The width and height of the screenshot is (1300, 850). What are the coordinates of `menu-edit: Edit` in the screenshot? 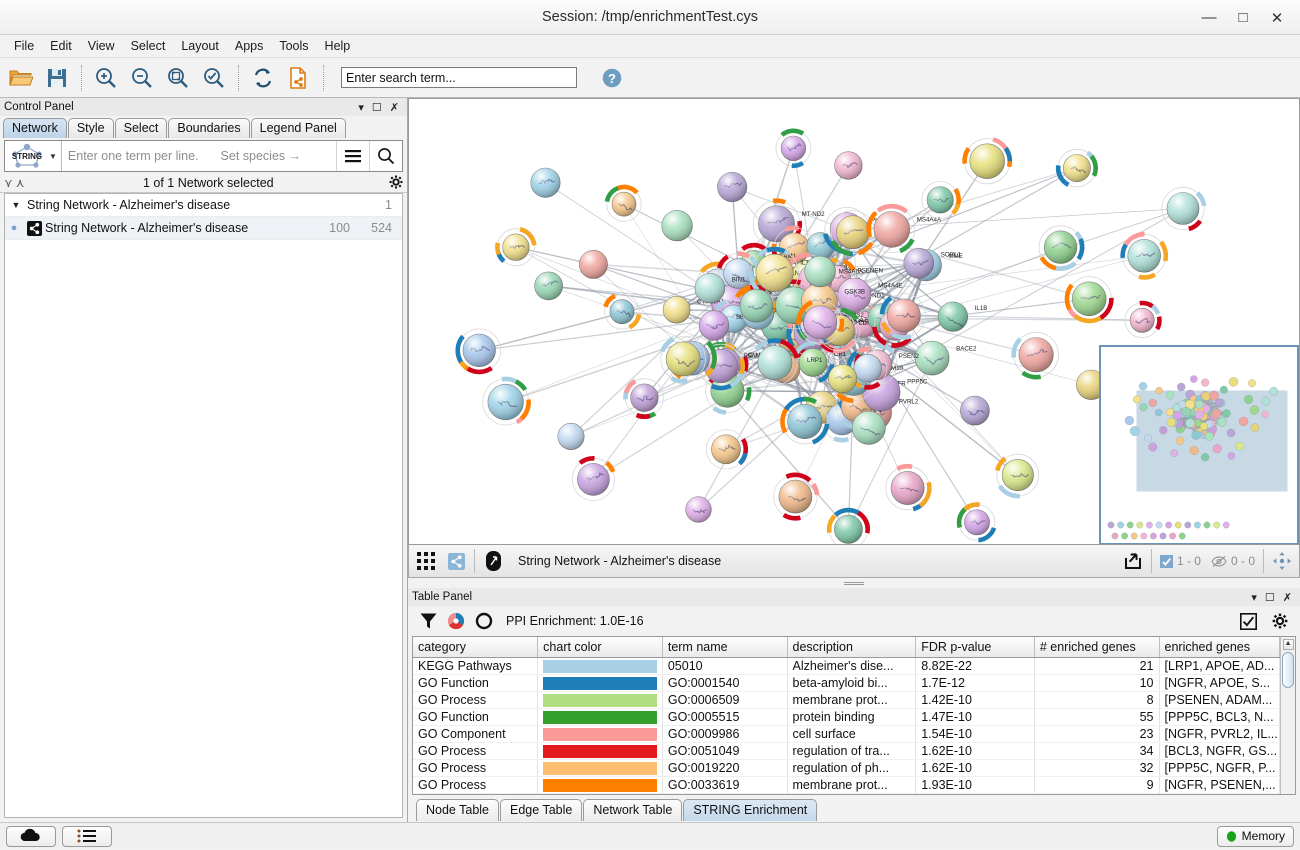 It's located at (61, 46).